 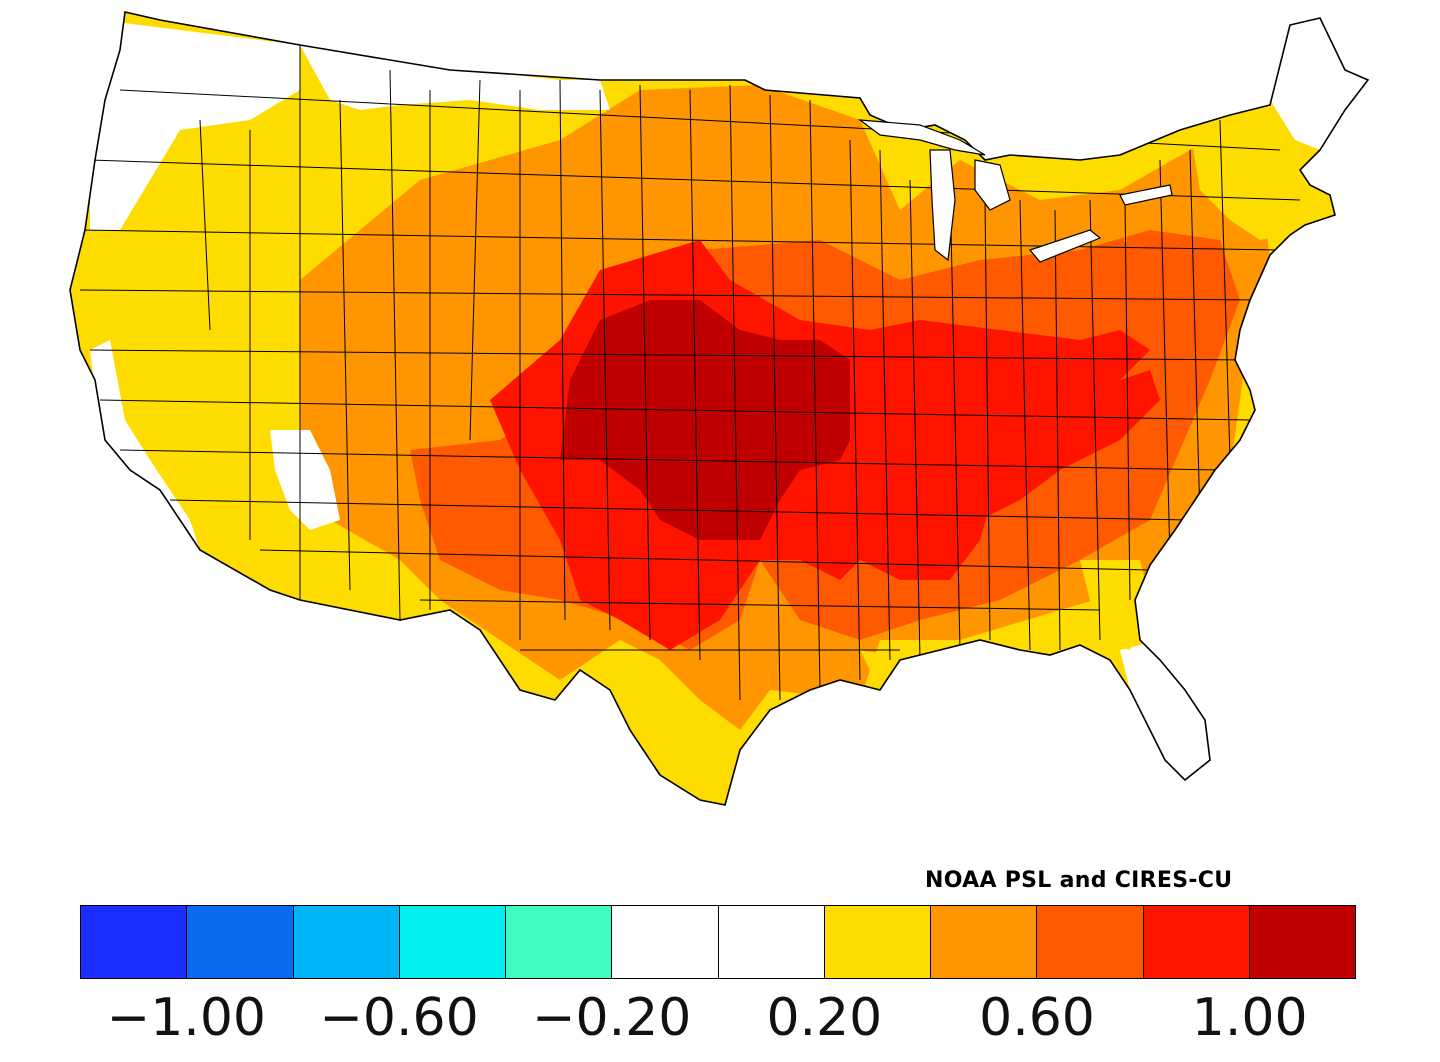 I want to click on tick-label: −1.00, so click(x=186, y=1018).